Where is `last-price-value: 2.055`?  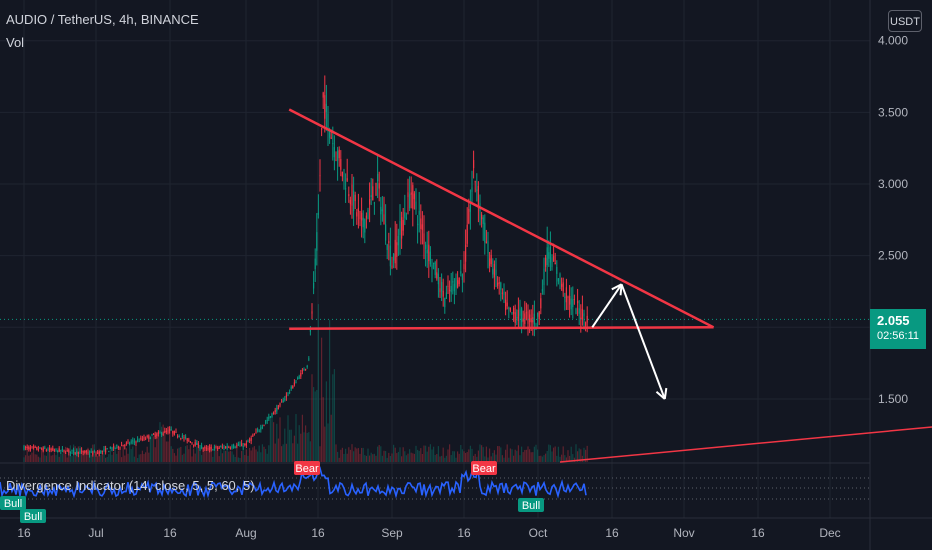
last-price-value: 2.055 is located at coordinates (893, 320).